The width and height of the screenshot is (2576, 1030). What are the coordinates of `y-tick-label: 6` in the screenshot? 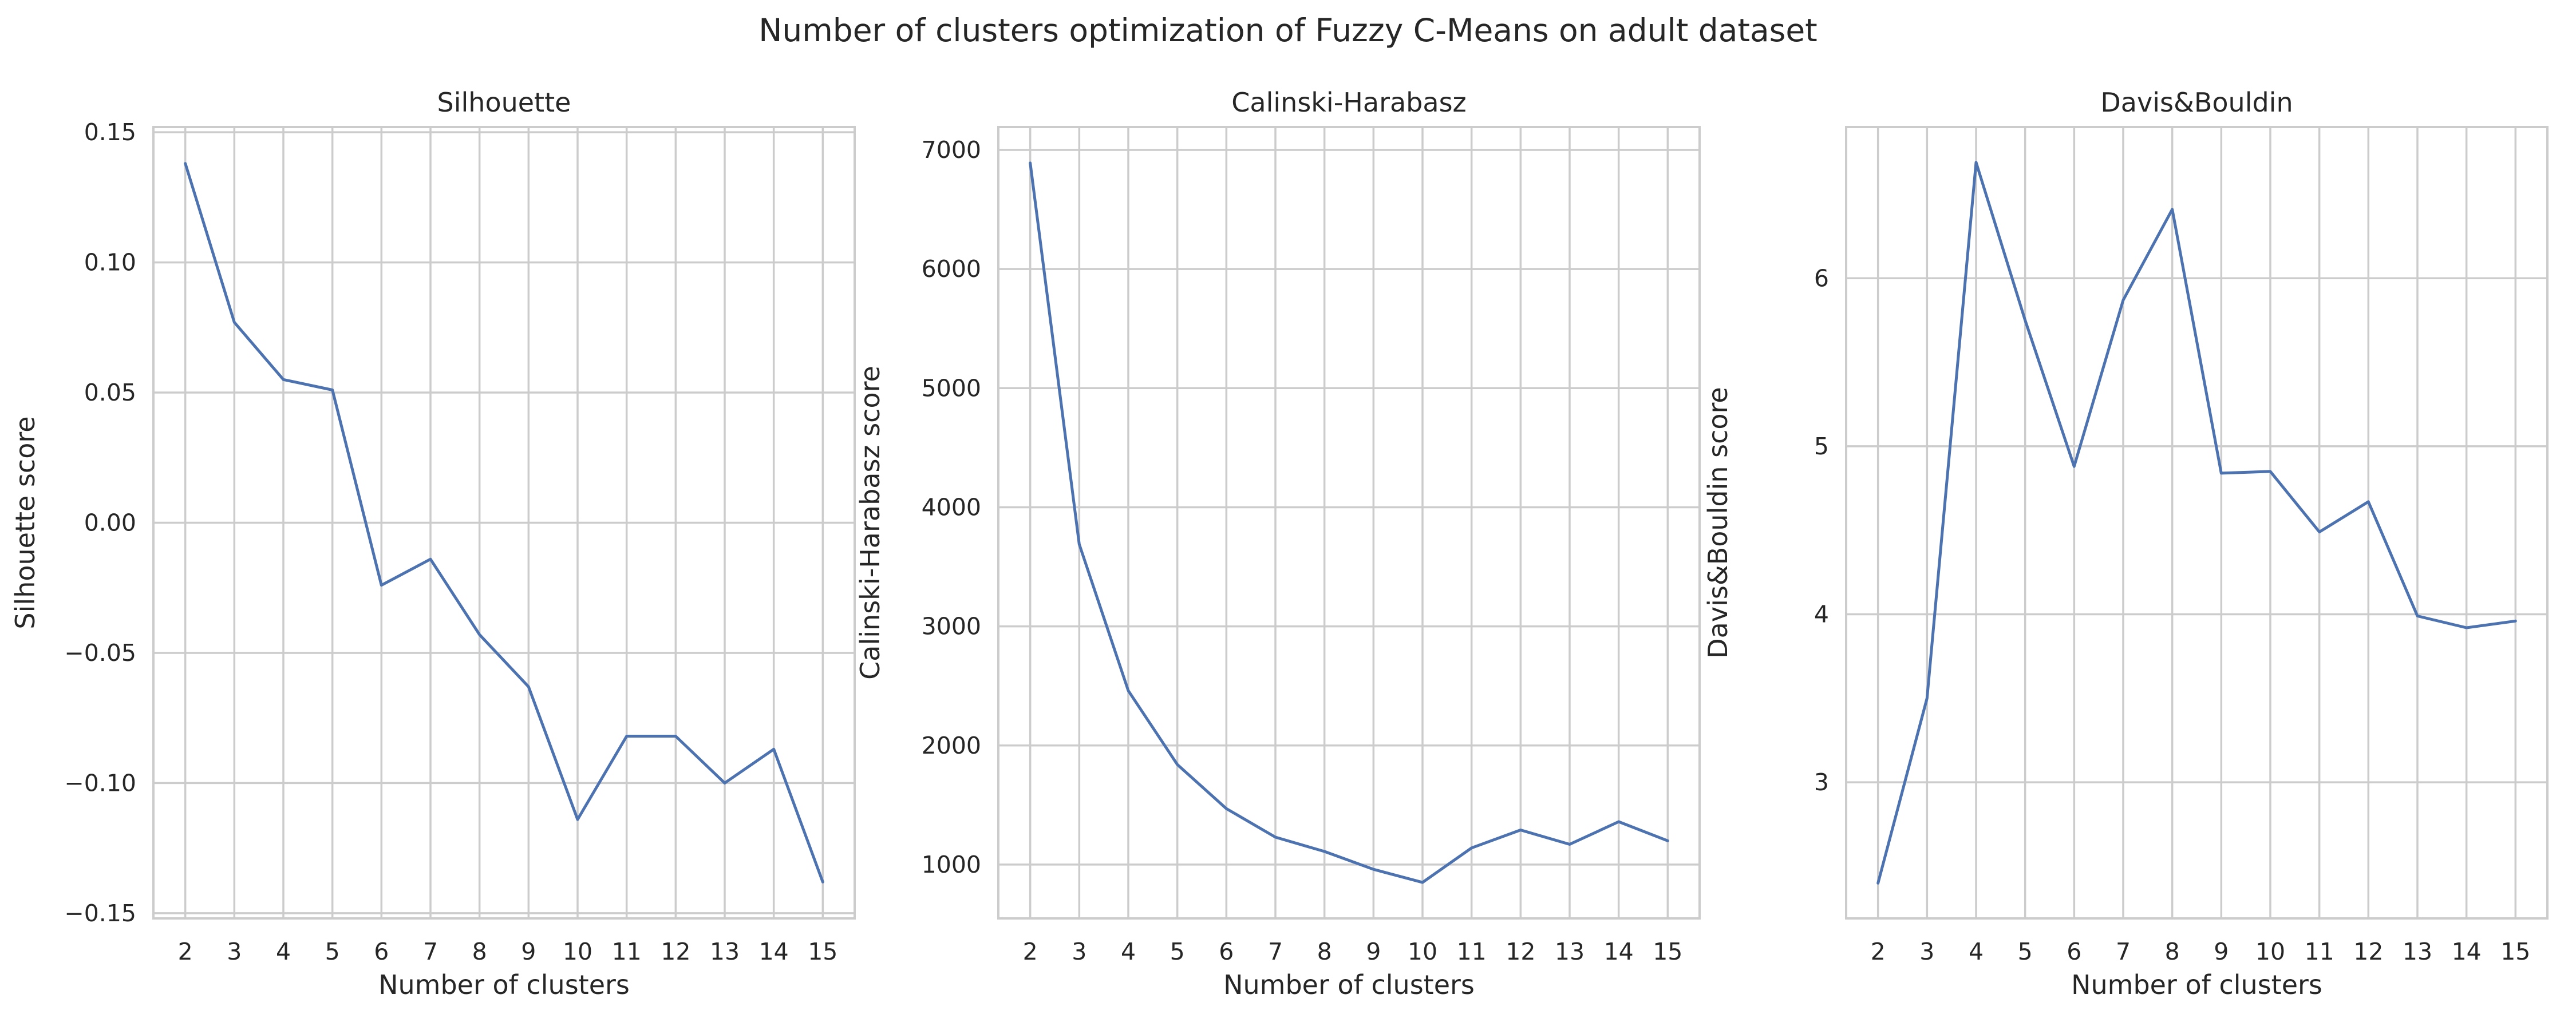 It's located at (1821, 278).